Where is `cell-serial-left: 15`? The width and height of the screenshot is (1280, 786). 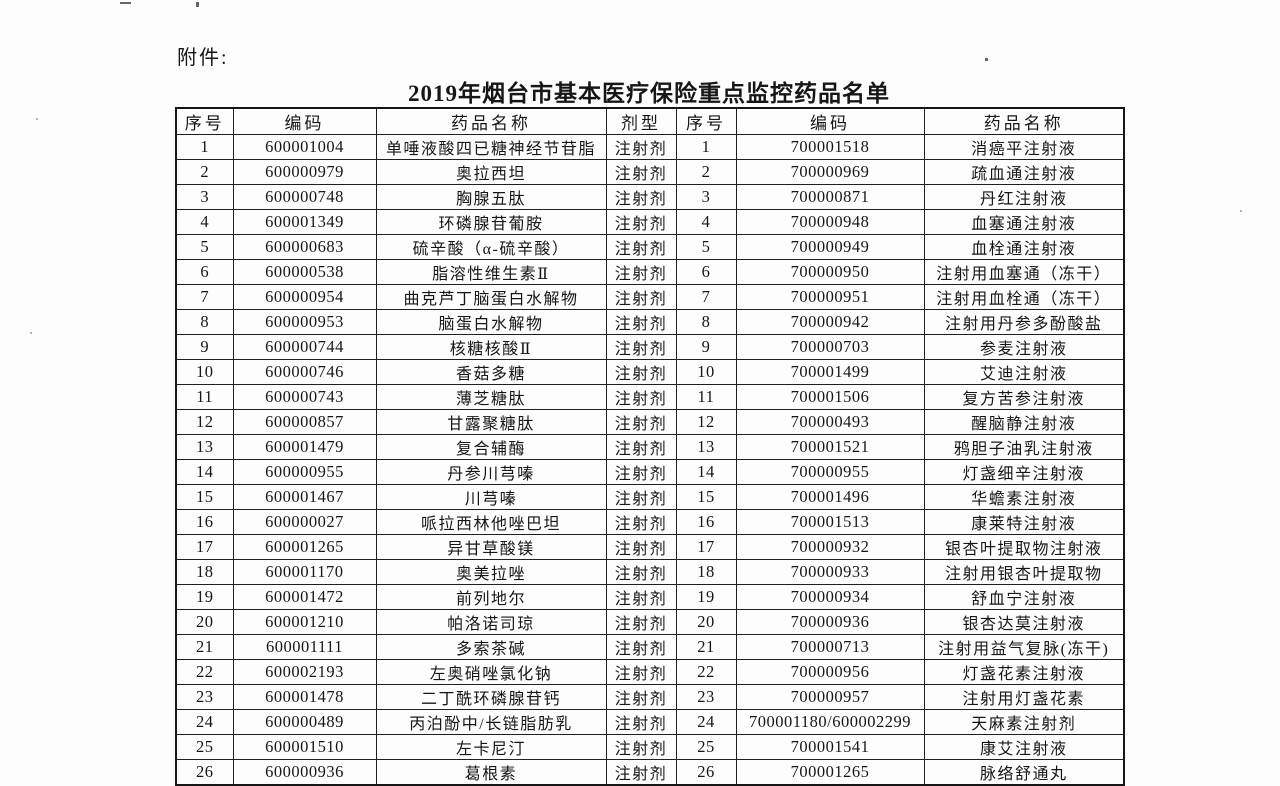 cell-serial-left: 15 is located at coordinates (204, 497).